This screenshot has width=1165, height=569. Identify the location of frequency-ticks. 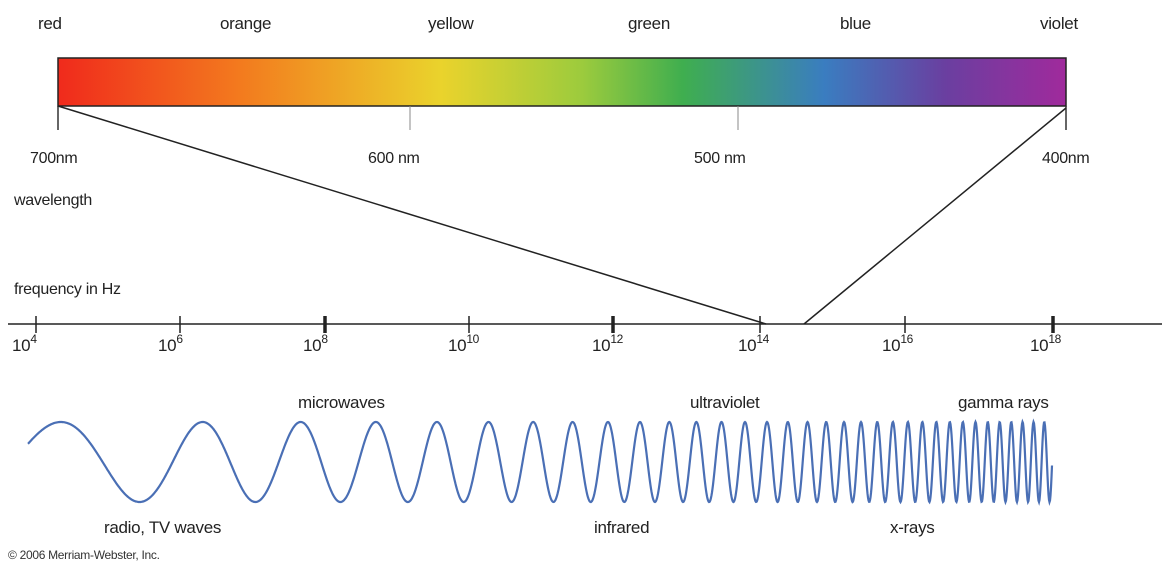
(545, 324).